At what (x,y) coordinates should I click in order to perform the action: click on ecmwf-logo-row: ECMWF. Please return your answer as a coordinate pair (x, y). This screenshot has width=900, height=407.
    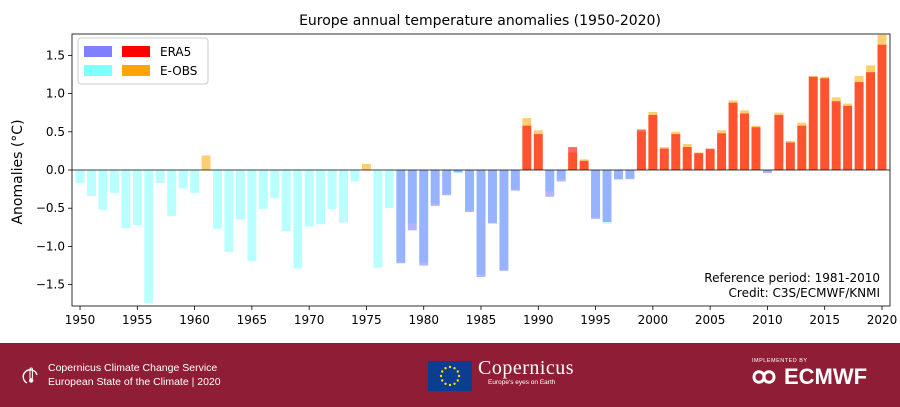
    Looking at the image, I should click on (808, 377).